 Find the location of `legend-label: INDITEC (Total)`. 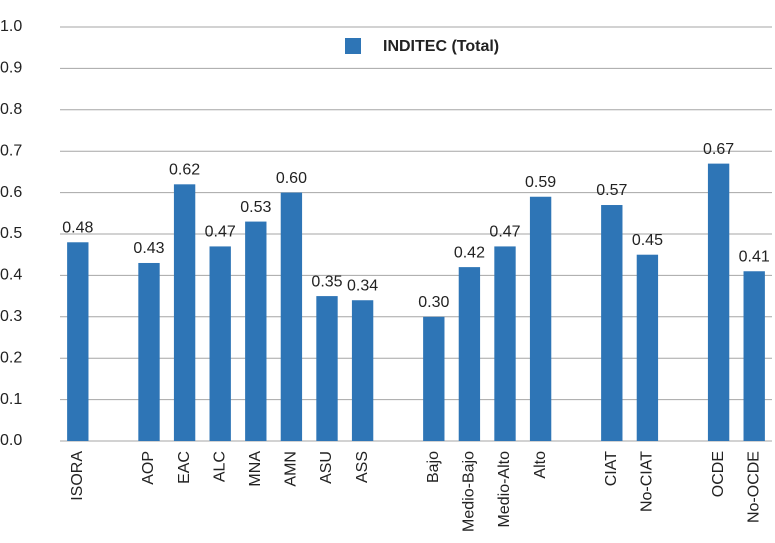

legend-label: INDITEC (Total) is located at coordinates (441, 46).